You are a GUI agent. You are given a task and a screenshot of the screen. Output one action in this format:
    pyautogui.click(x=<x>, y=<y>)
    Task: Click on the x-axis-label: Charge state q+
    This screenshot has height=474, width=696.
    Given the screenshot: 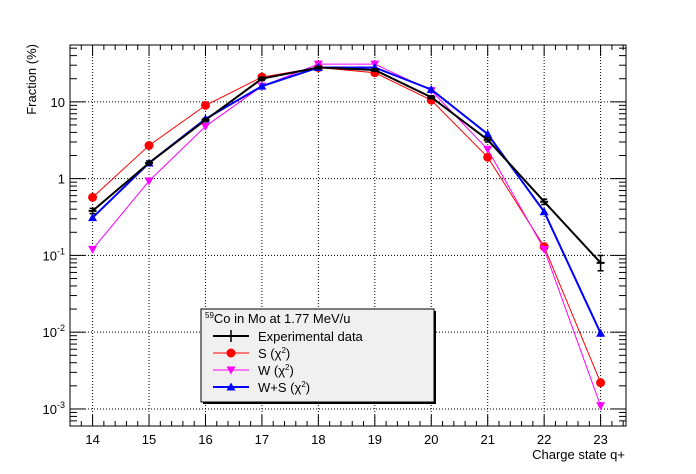 What is the action you would take?
    pyautogui.click(x=578, y=454)
    